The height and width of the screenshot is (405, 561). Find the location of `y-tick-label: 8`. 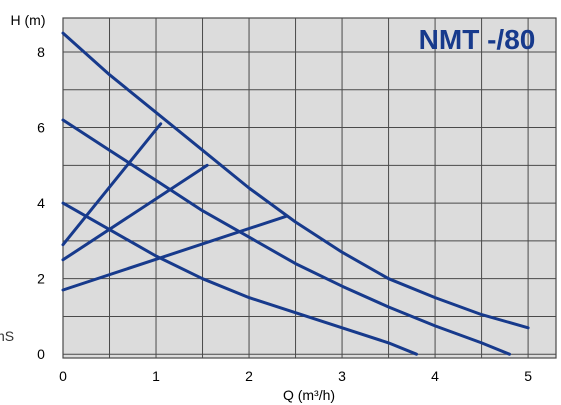

y-tick-label: 8 is located at coordinates (41, 52).